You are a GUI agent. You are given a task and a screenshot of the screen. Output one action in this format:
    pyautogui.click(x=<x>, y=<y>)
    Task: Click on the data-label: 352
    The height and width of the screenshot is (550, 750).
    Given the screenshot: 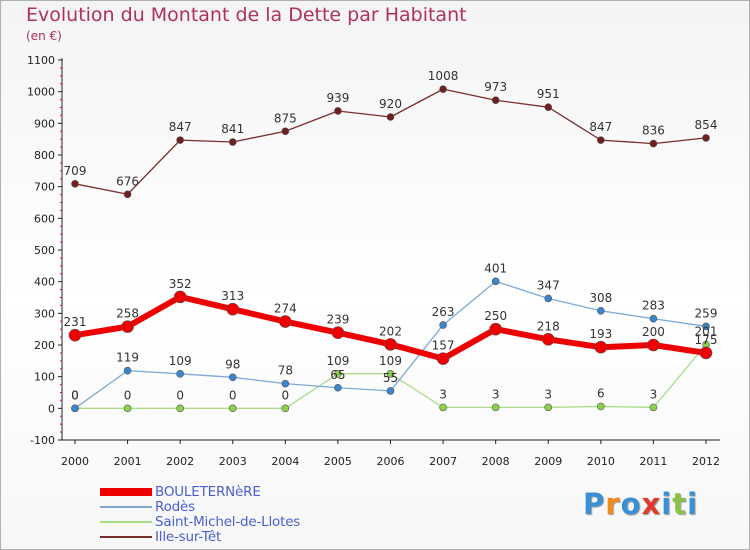 What is the action you would take?
    pyautogui.click(x=180, y=284)
    